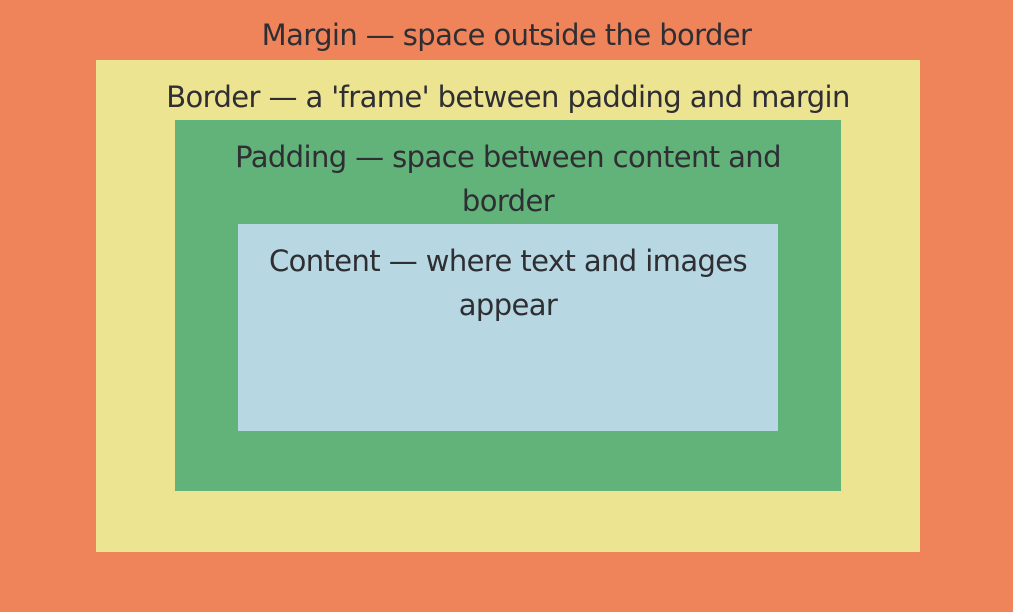 The height and width of the screenshot is (614, 1013). What do you see at coordinates (508, 283) in the screenshot?
I see `content-label: Content — where text and images appear` at bounding box center [508, 283].